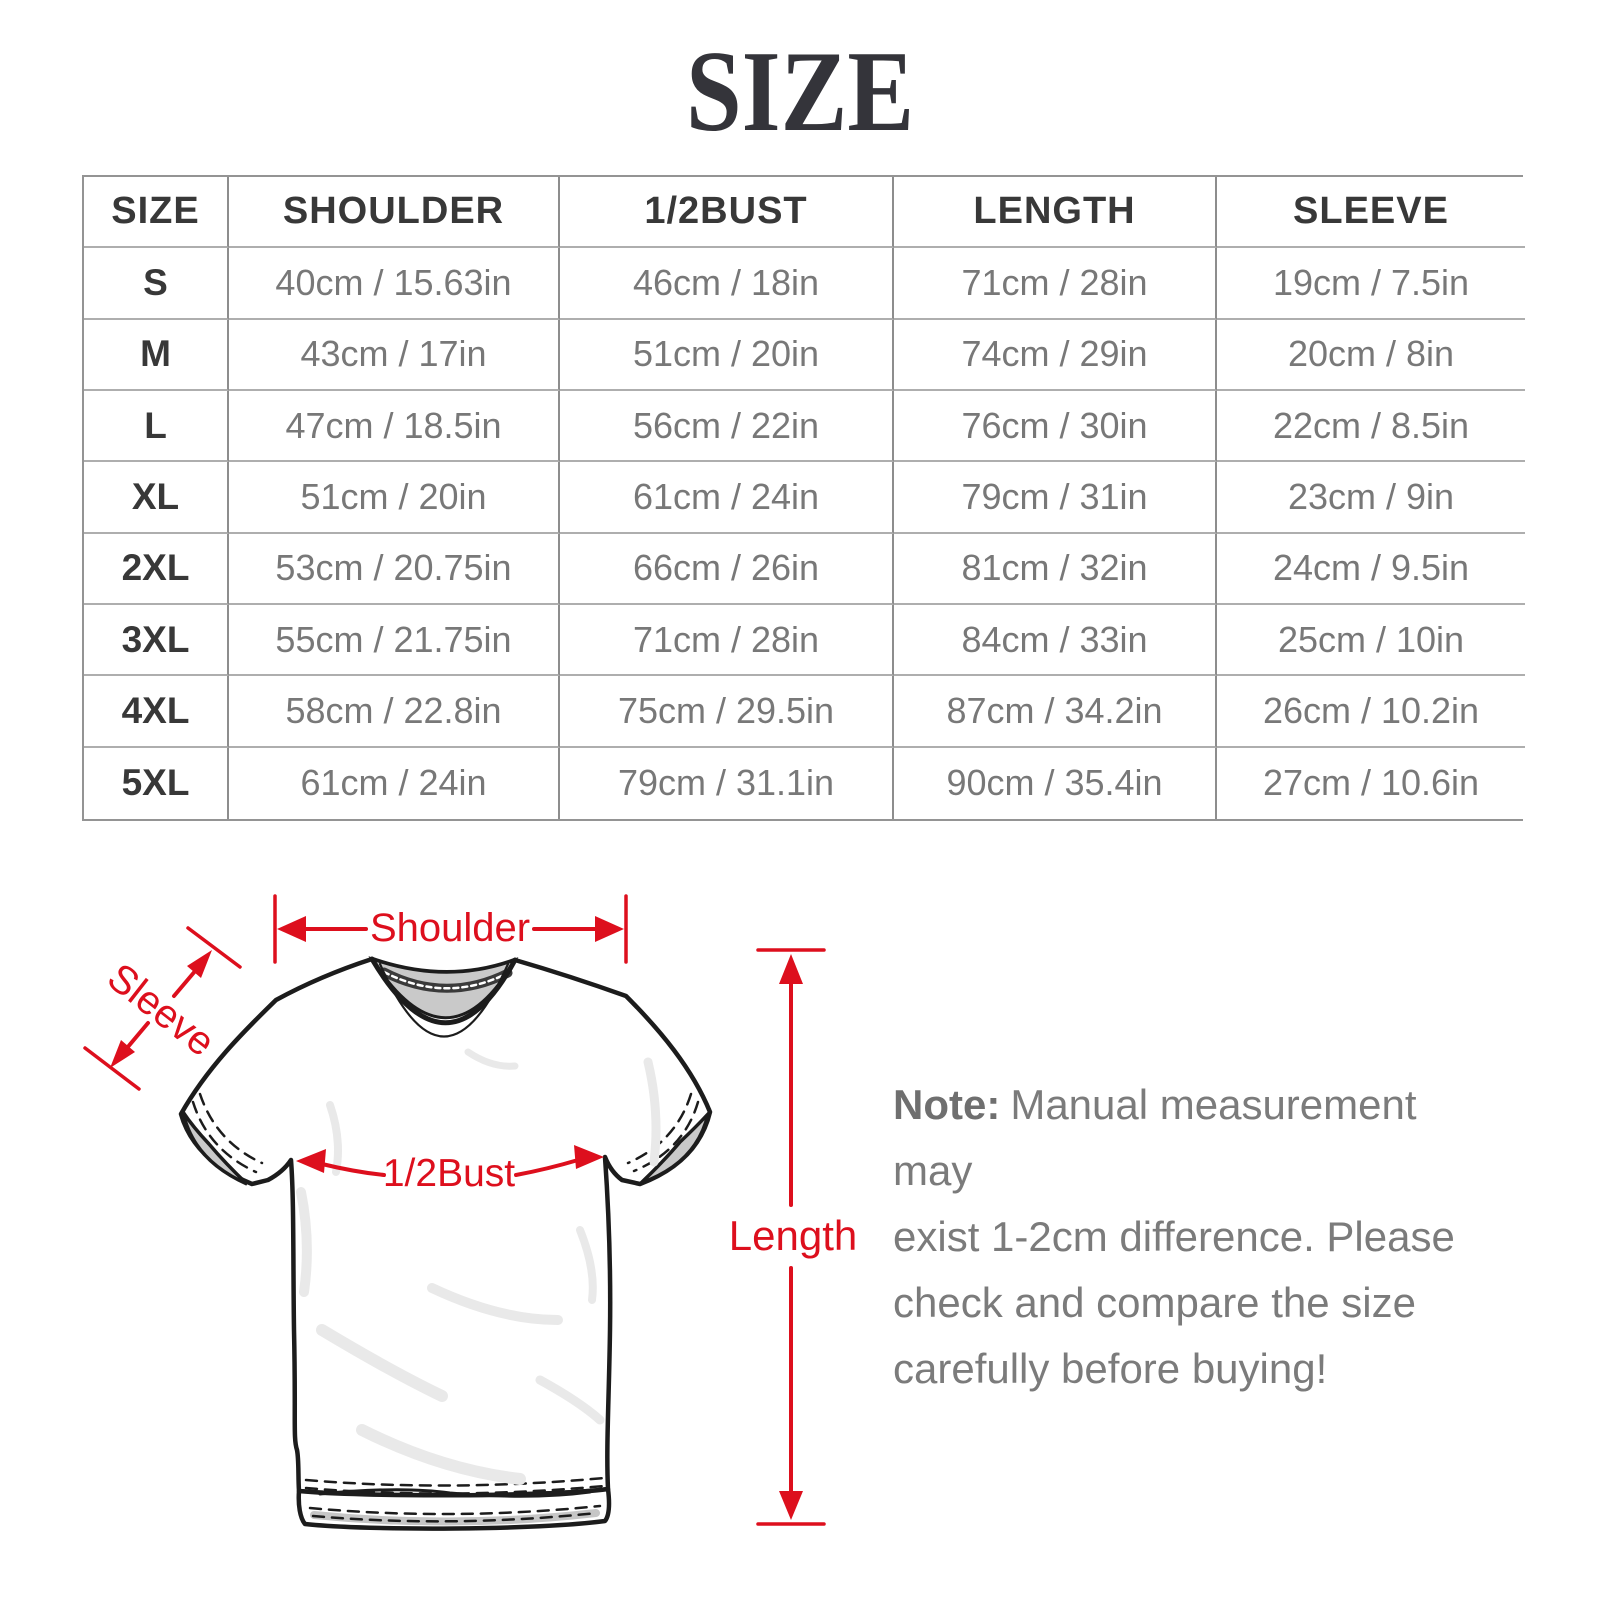  What do you see at coordinates (727, 213) in the screenshot?
I see `header-cell: 1/2BUST` at bounding box center [727, 213].